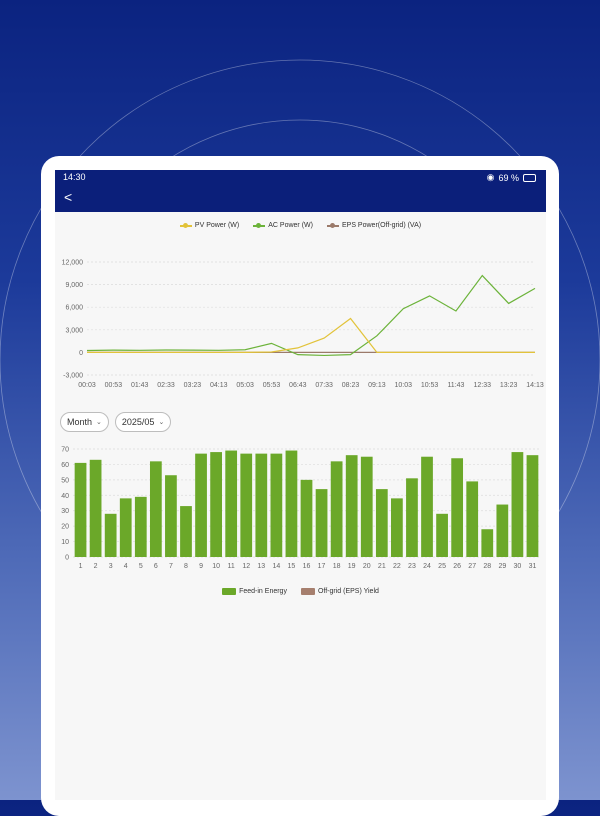  What do you see at coordinates (229, 591) in the screenshot?
I see `legend-feed-in-swatch` at bounding box center [229, 591].